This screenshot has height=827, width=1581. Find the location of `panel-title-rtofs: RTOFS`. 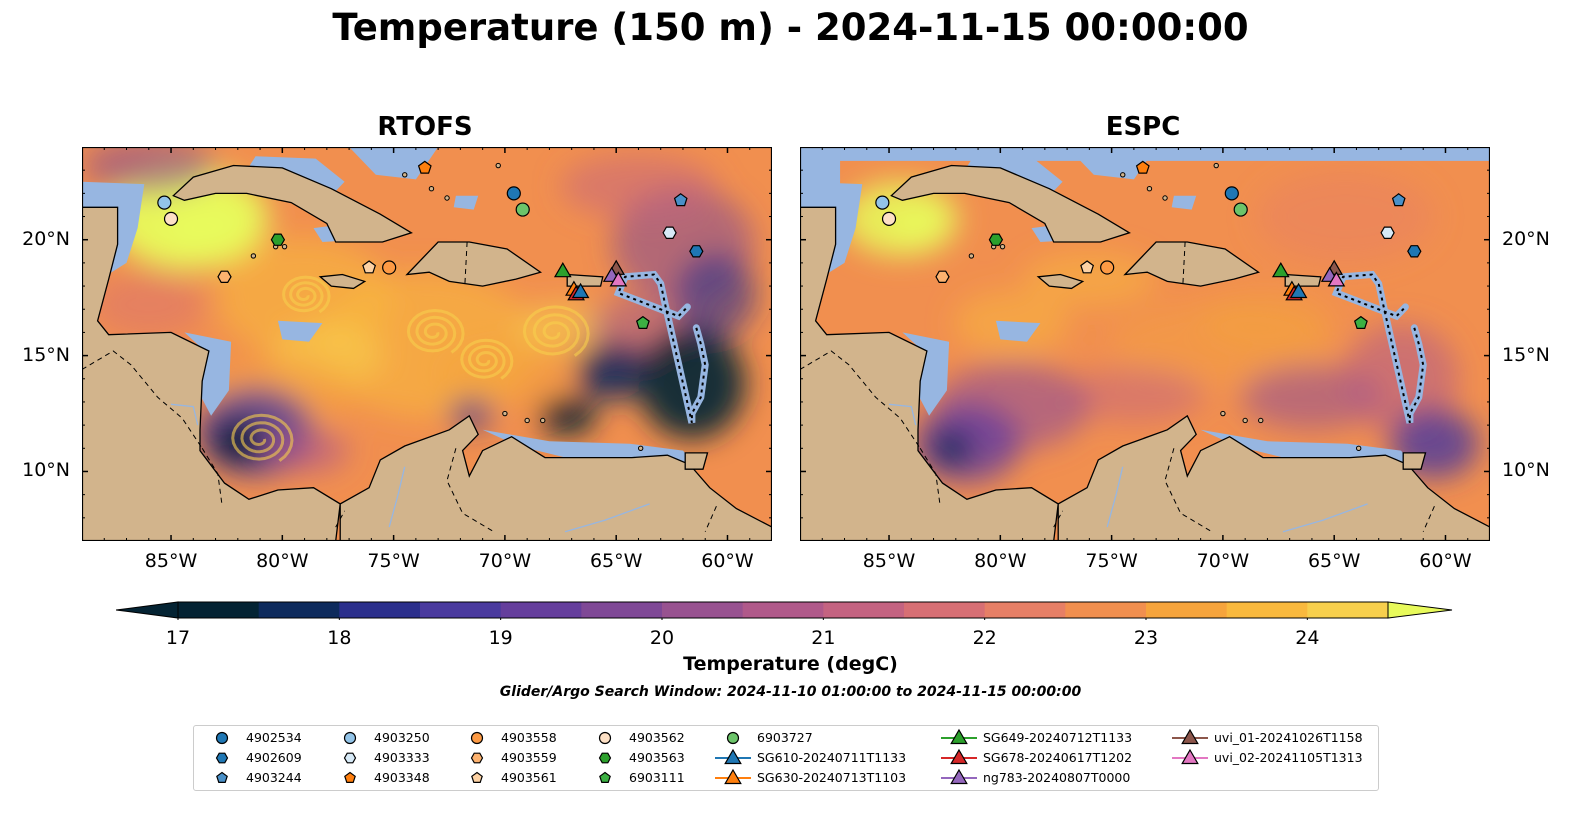

panel-title-rtofs: RTOFS is located at coordinates (425, 127).